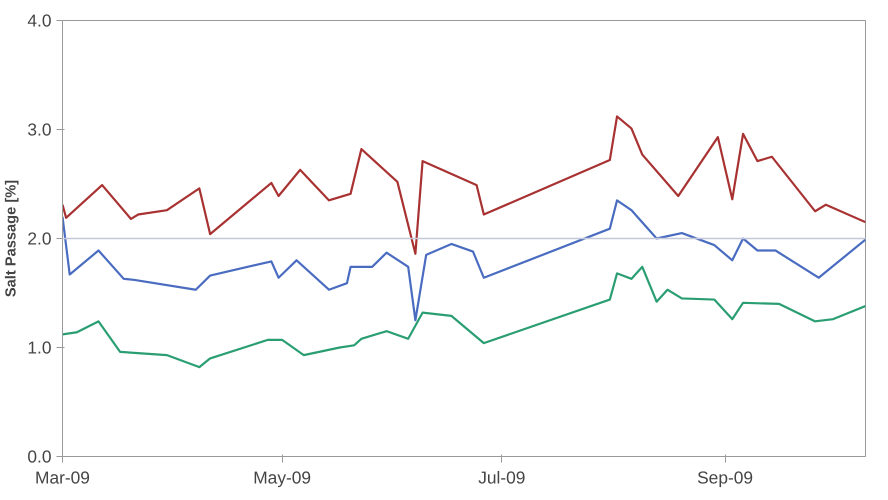 The image size is (888, 500). What do you see at coordinates (11, 239) in the screenshot?
I see `y-axis-title: Salt Passage [%]` at bounding box center [11, 239].